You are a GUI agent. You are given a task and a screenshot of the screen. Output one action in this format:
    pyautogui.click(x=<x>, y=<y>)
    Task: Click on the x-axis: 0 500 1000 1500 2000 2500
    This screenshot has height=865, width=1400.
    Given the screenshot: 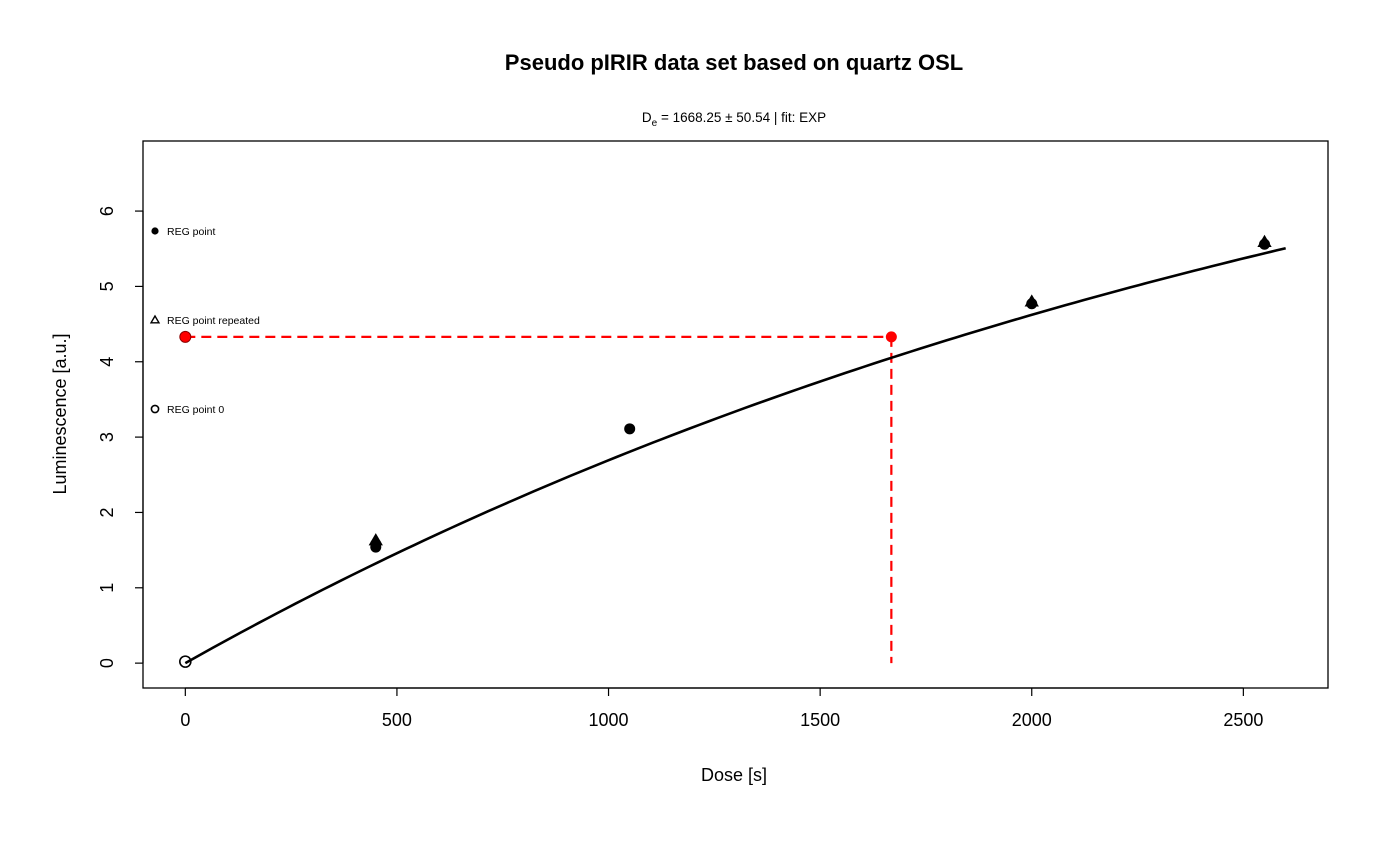 What is the action you would take?
    pyautogui.click(x=721, y=708)
    